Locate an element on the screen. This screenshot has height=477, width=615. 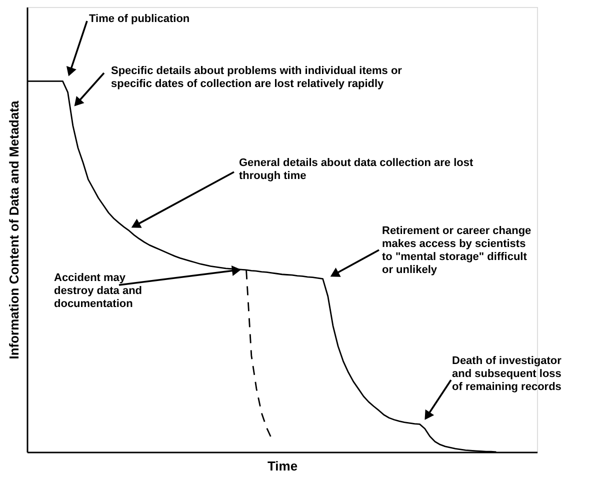
text: Time of publication is located at coordinates (139, 19).